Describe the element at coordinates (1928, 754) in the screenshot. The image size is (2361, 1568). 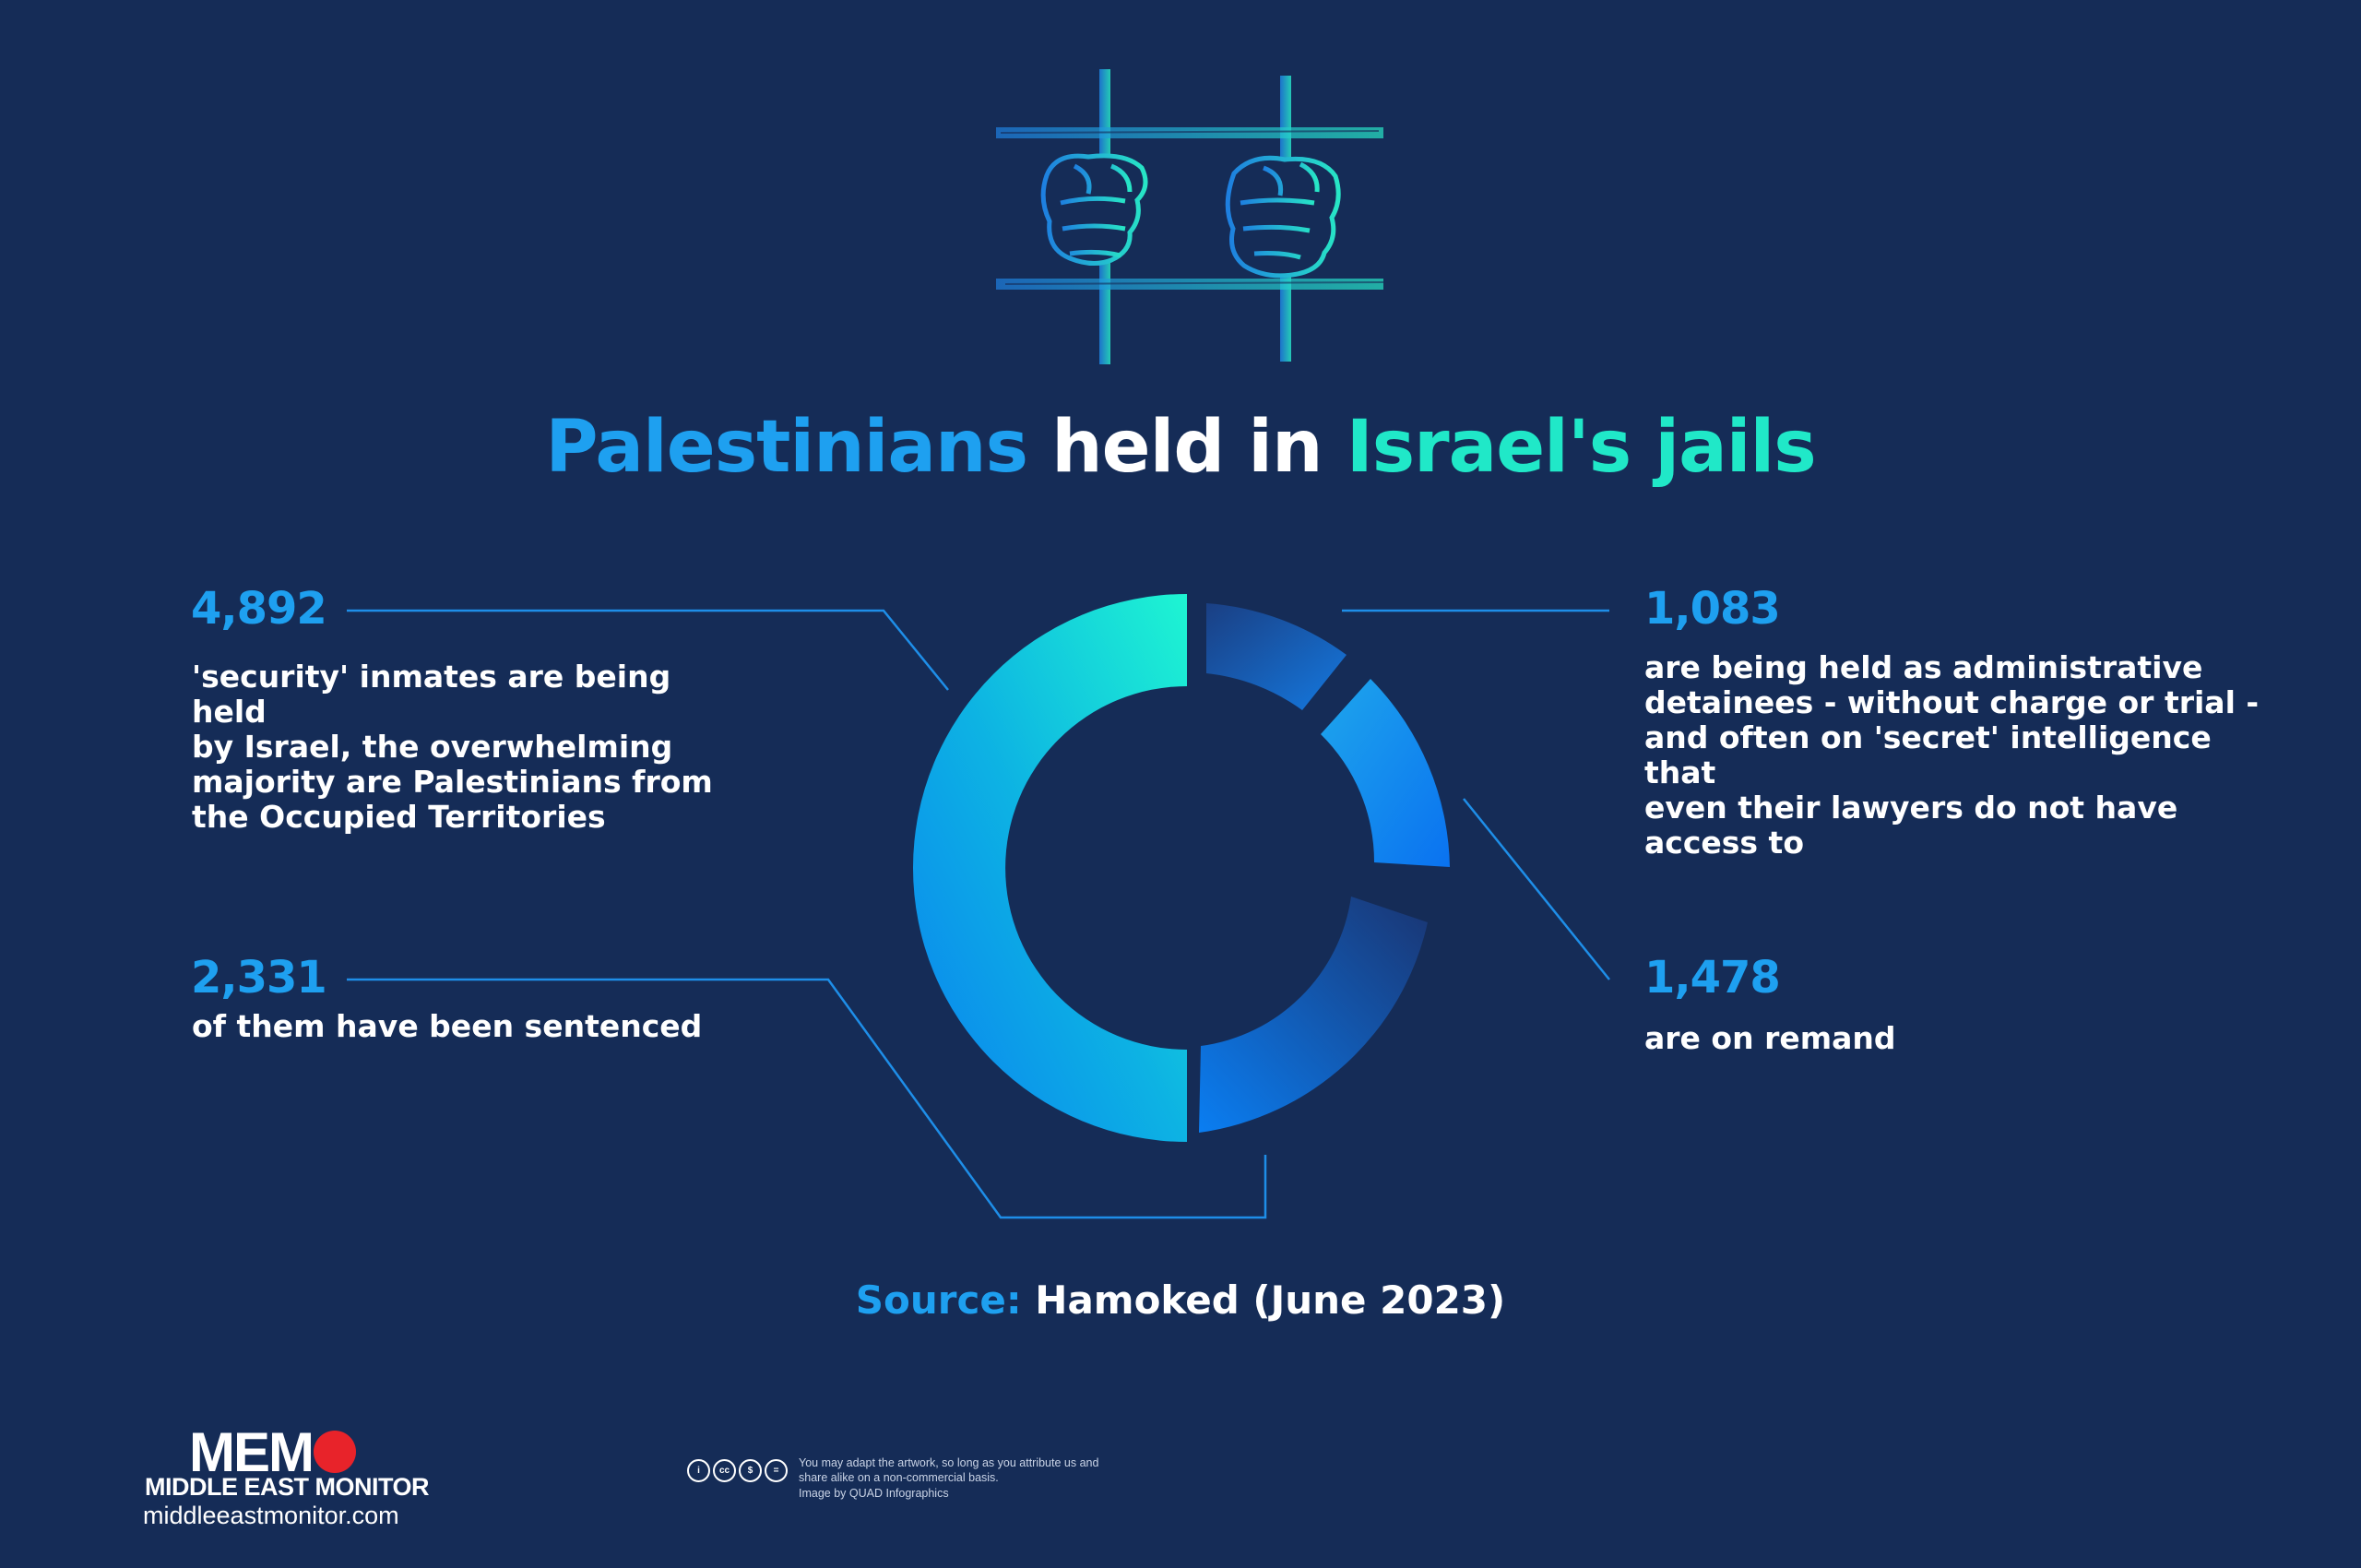
I see `text-line: and often on 'secret' intelligence that` at that location.